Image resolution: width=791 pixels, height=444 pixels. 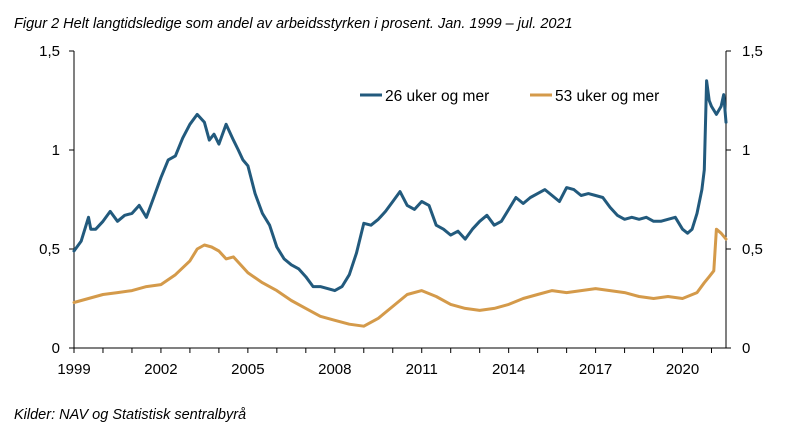 What do you see at coordinates (746, 348) in the screenshot?
I see `y-tick-label-right: 0` at bounding box center [746, 348].